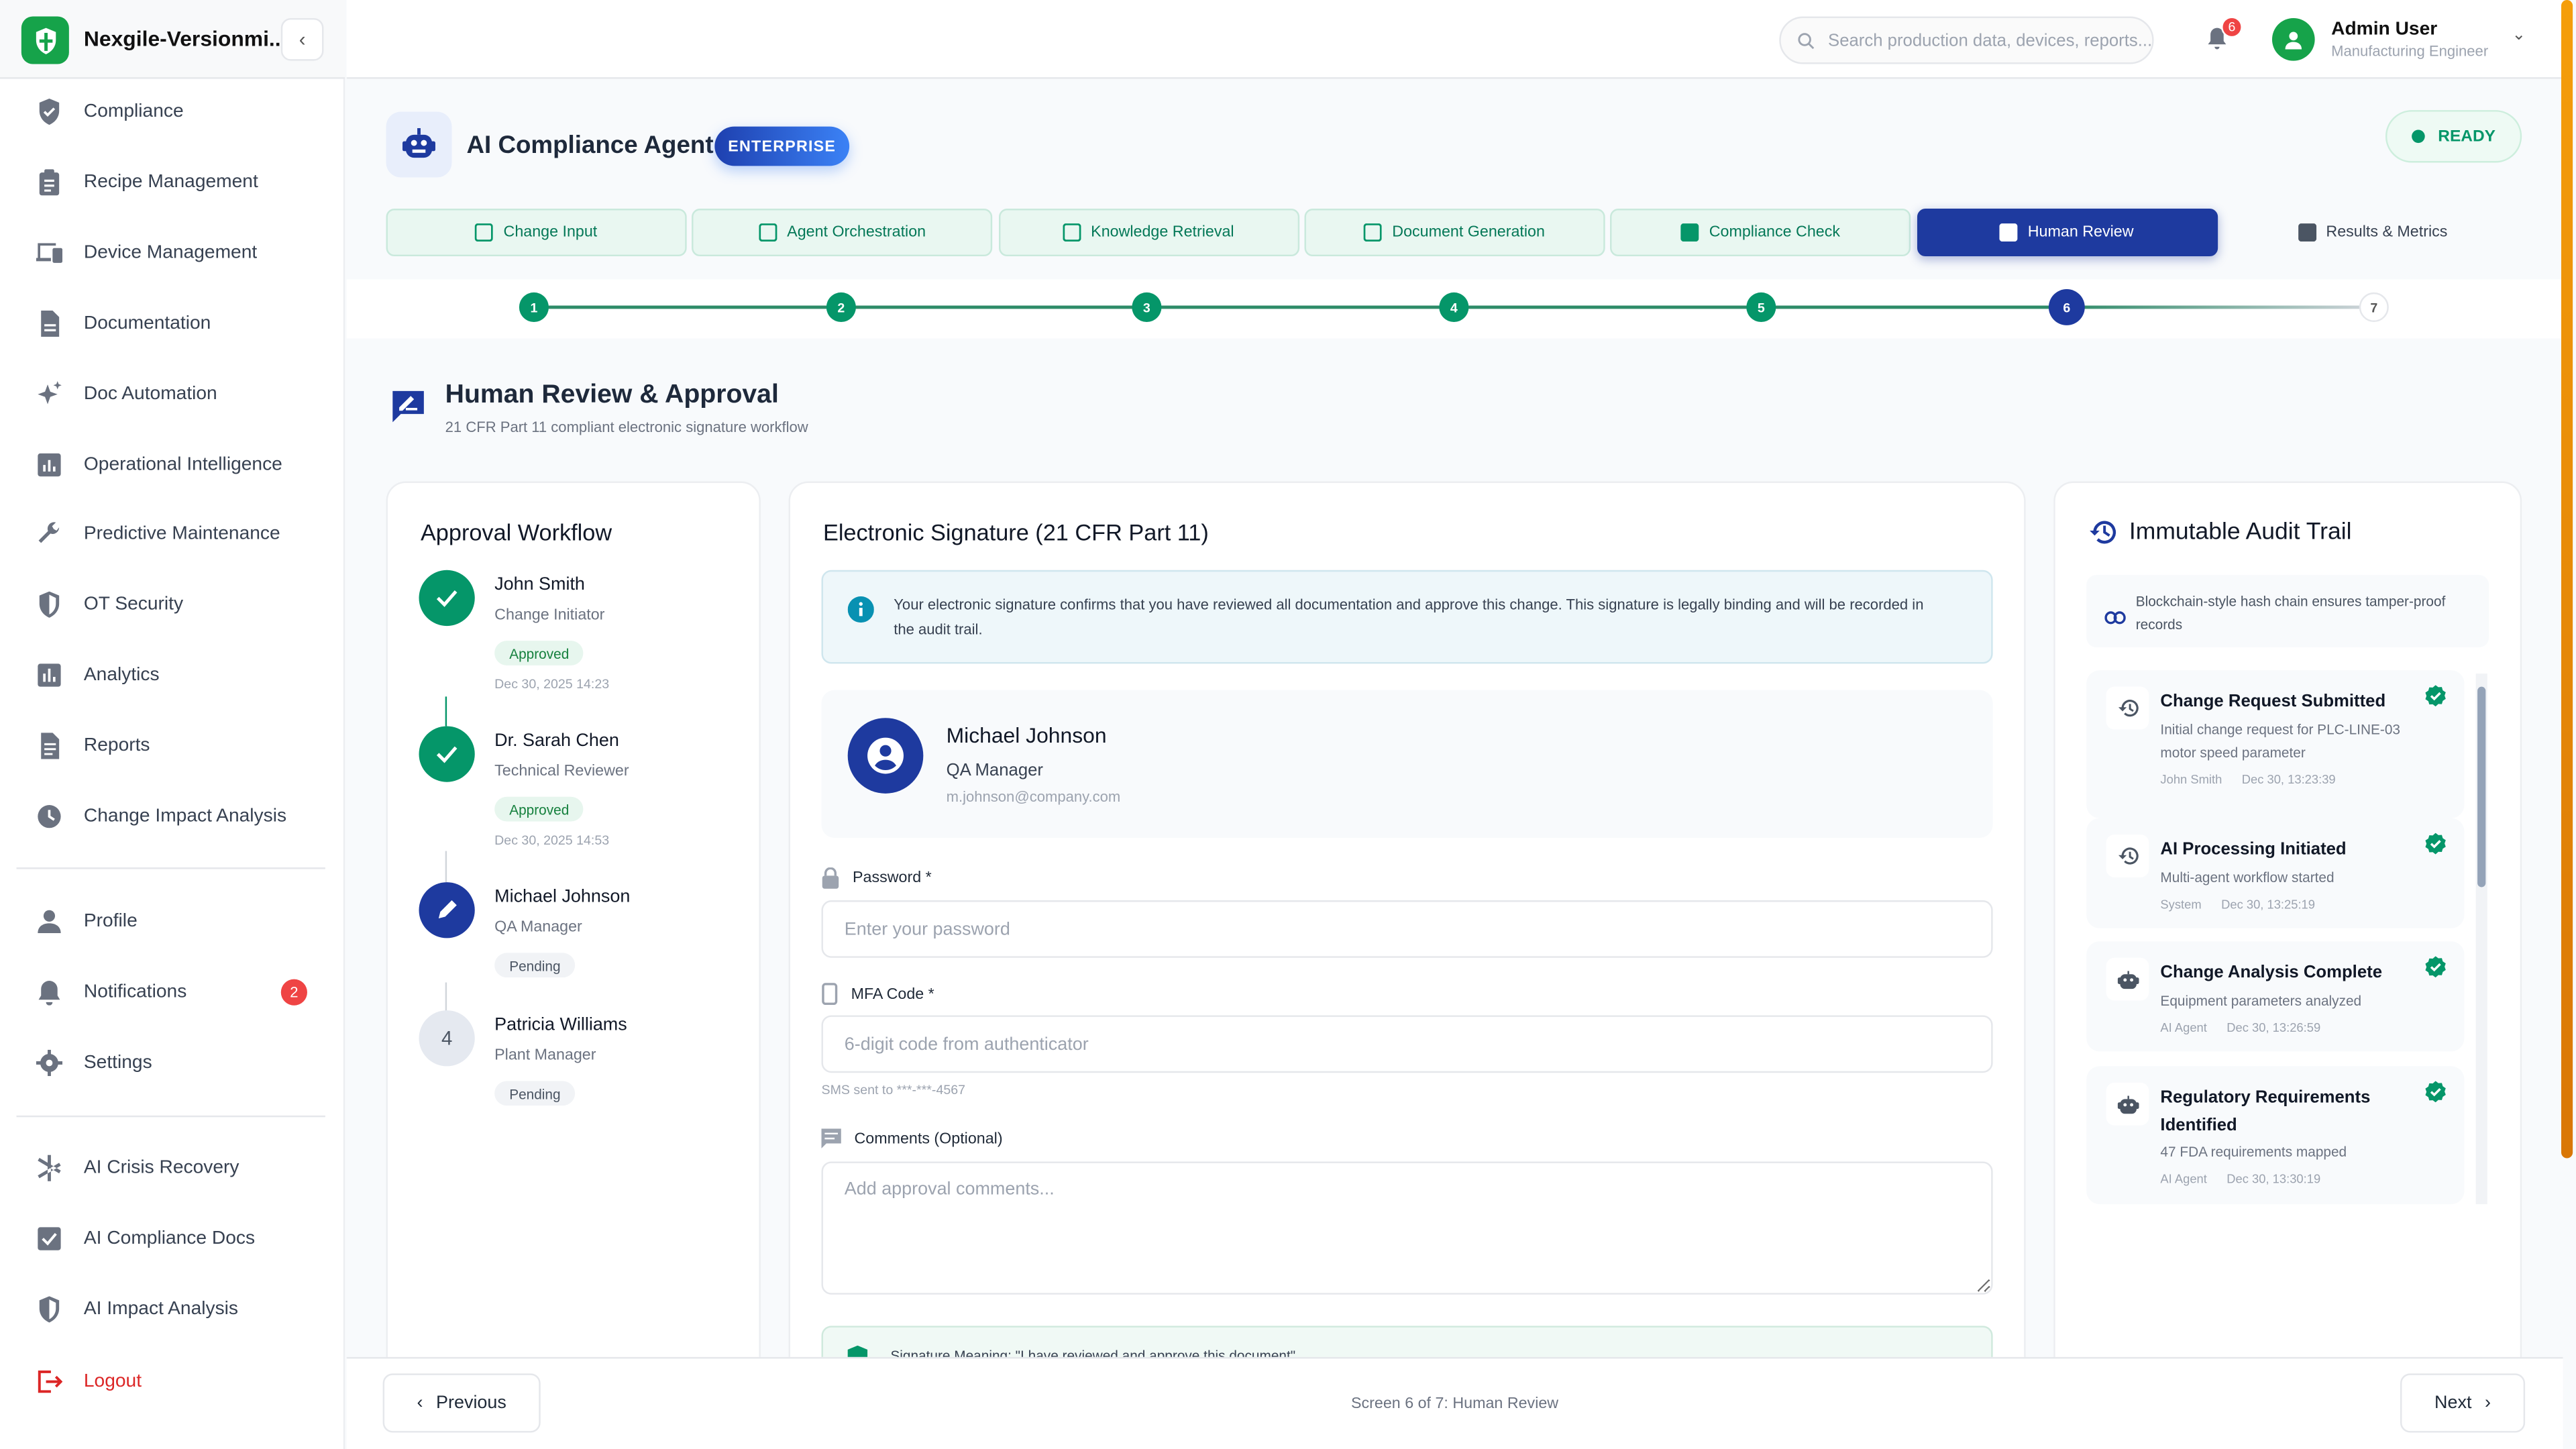 This screenshot has width=2576, height=1449. What do you see at coordinates (49, 253) in the screenshot?
I see `devices-icon` at bounding box center [49, 253].